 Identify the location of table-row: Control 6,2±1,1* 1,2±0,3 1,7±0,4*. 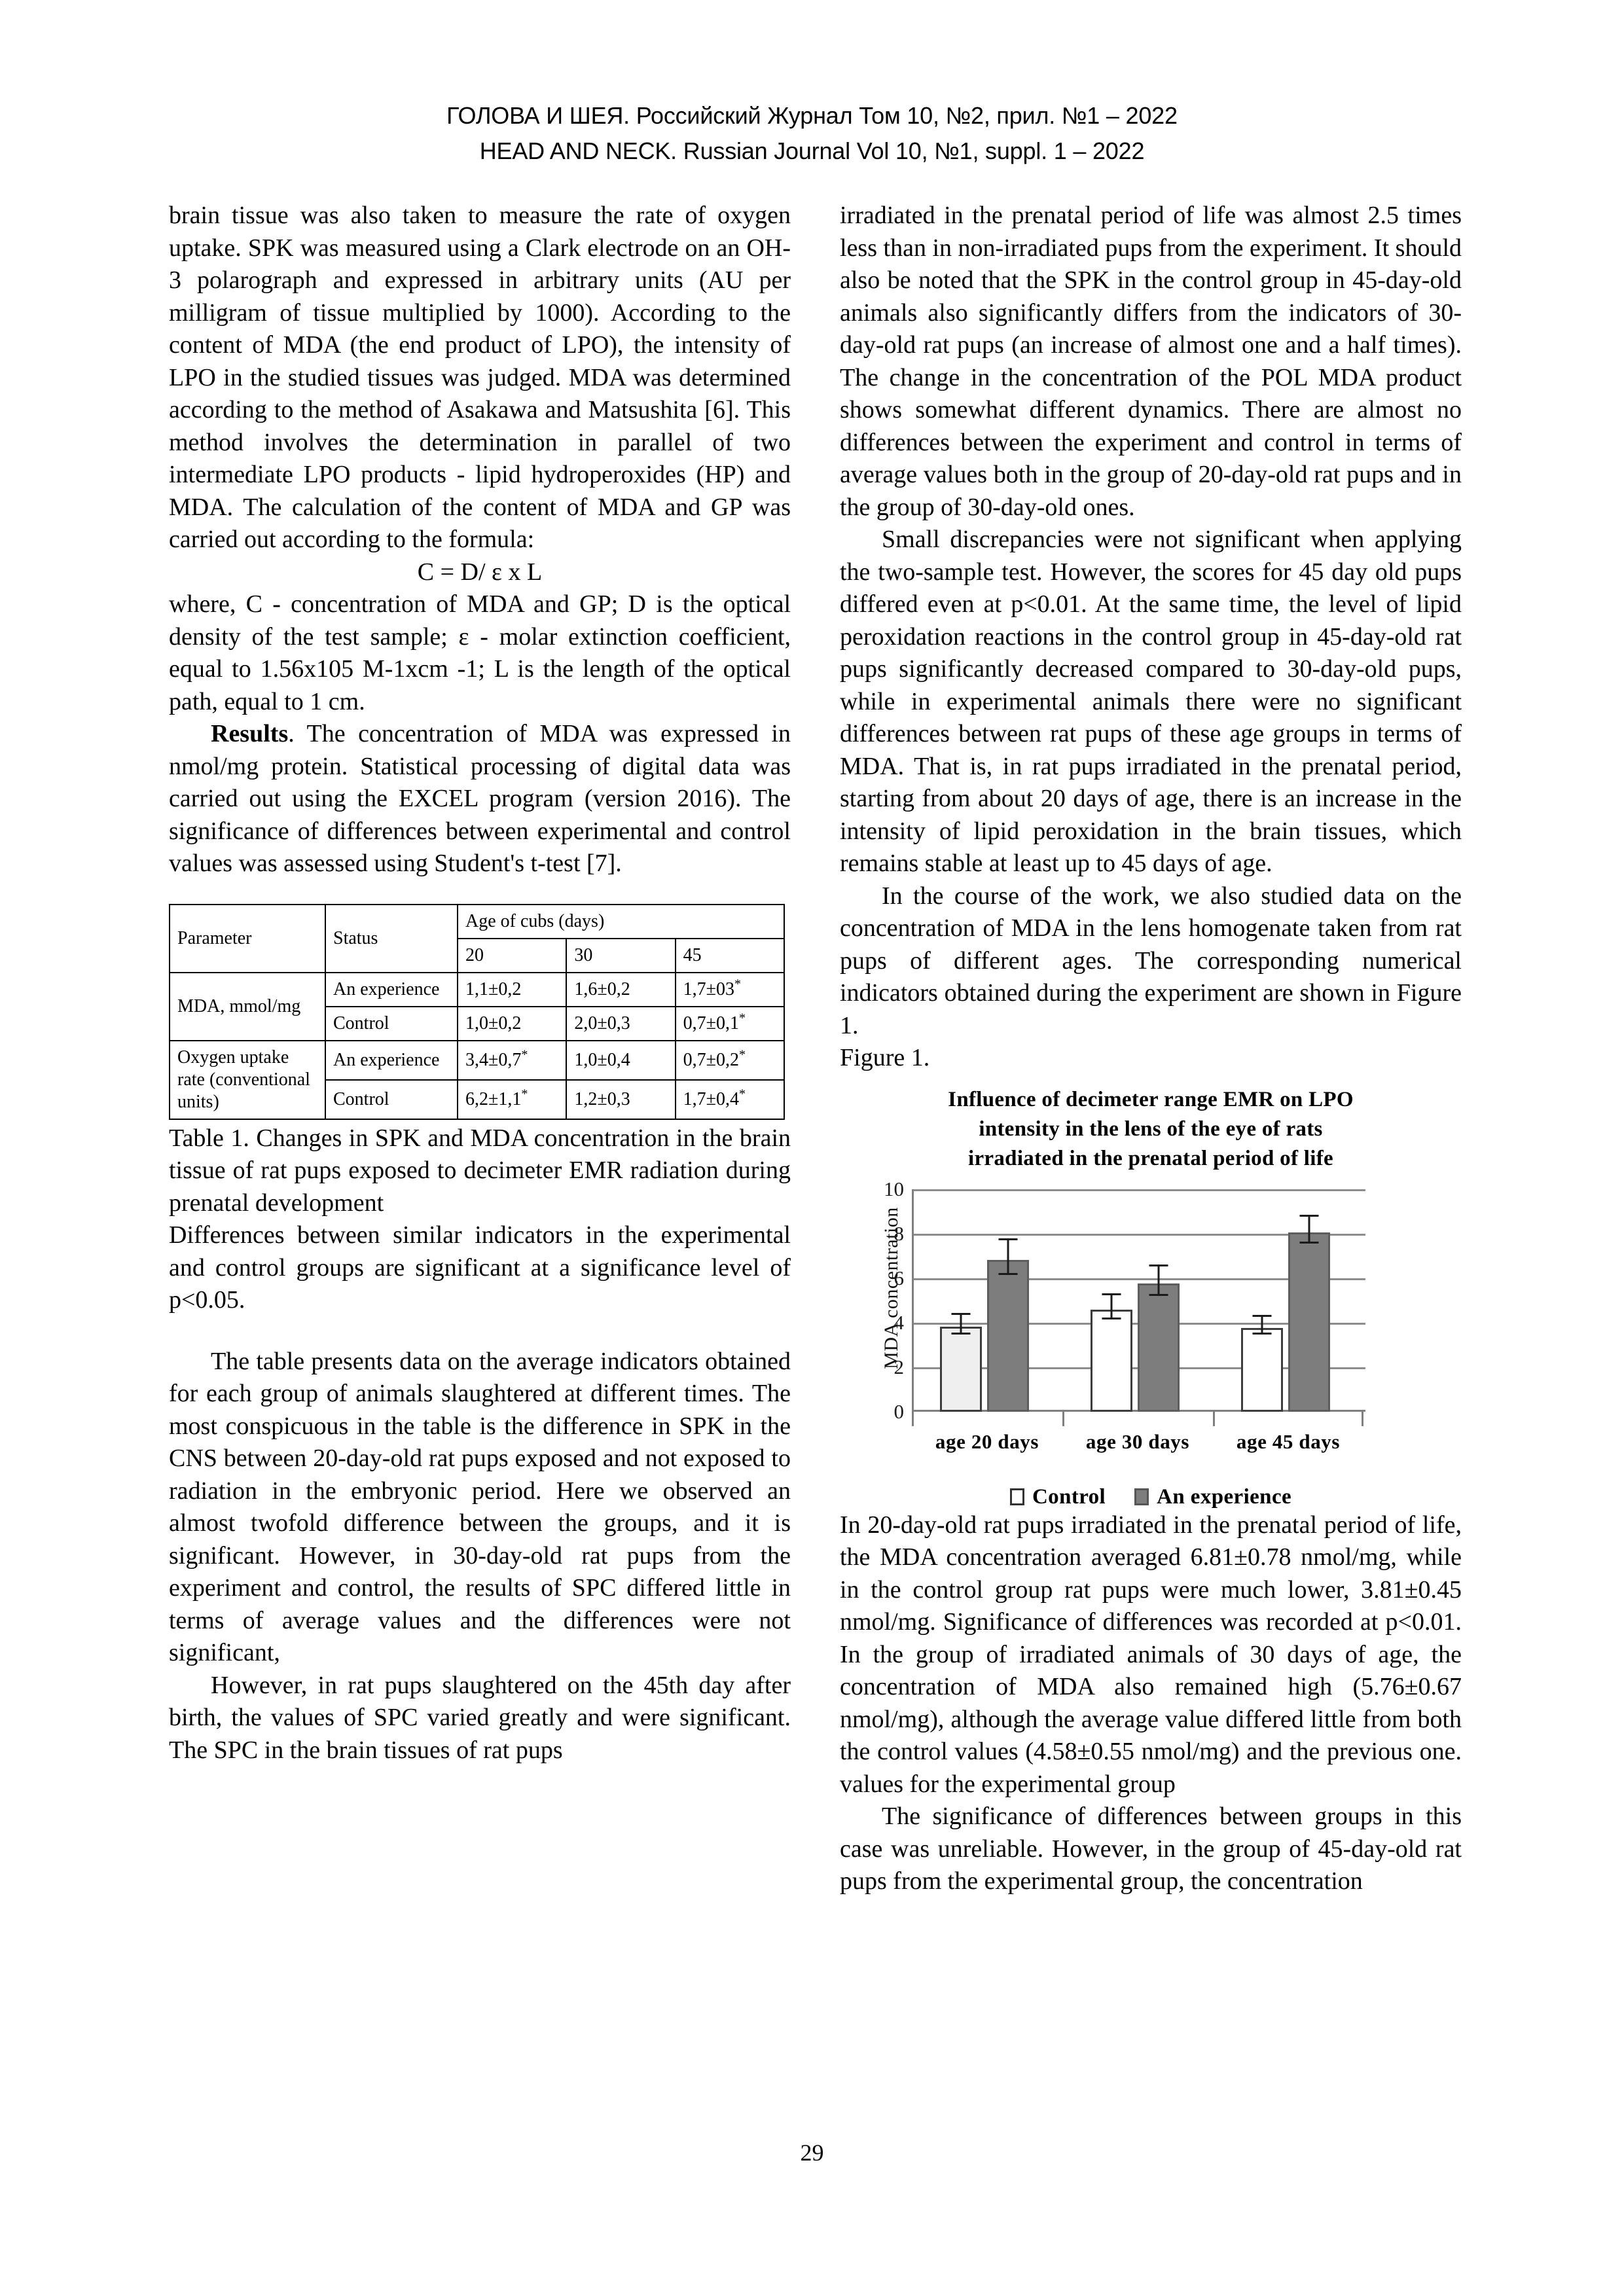
(477, 1099).